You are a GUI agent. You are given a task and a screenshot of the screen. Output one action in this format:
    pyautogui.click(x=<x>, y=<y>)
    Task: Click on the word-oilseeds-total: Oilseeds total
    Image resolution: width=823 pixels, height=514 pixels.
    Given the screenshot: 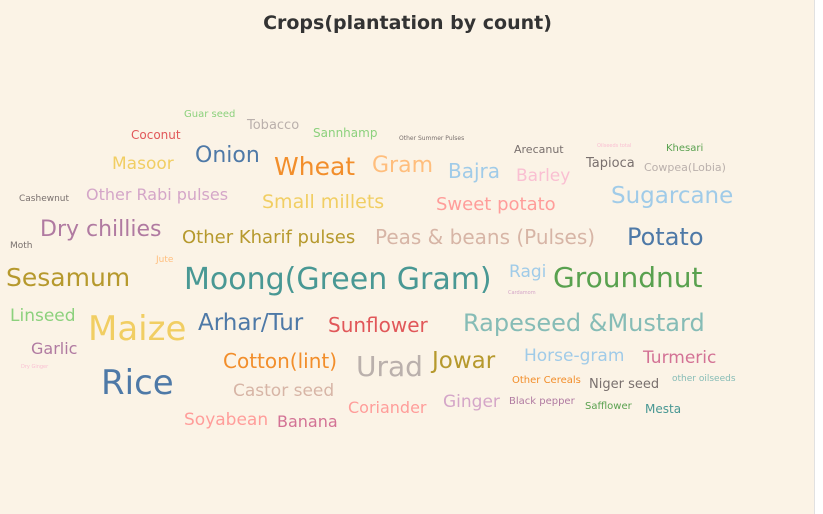 What is the action you would take?
    pyautogui.click(x=614, y=146)
    